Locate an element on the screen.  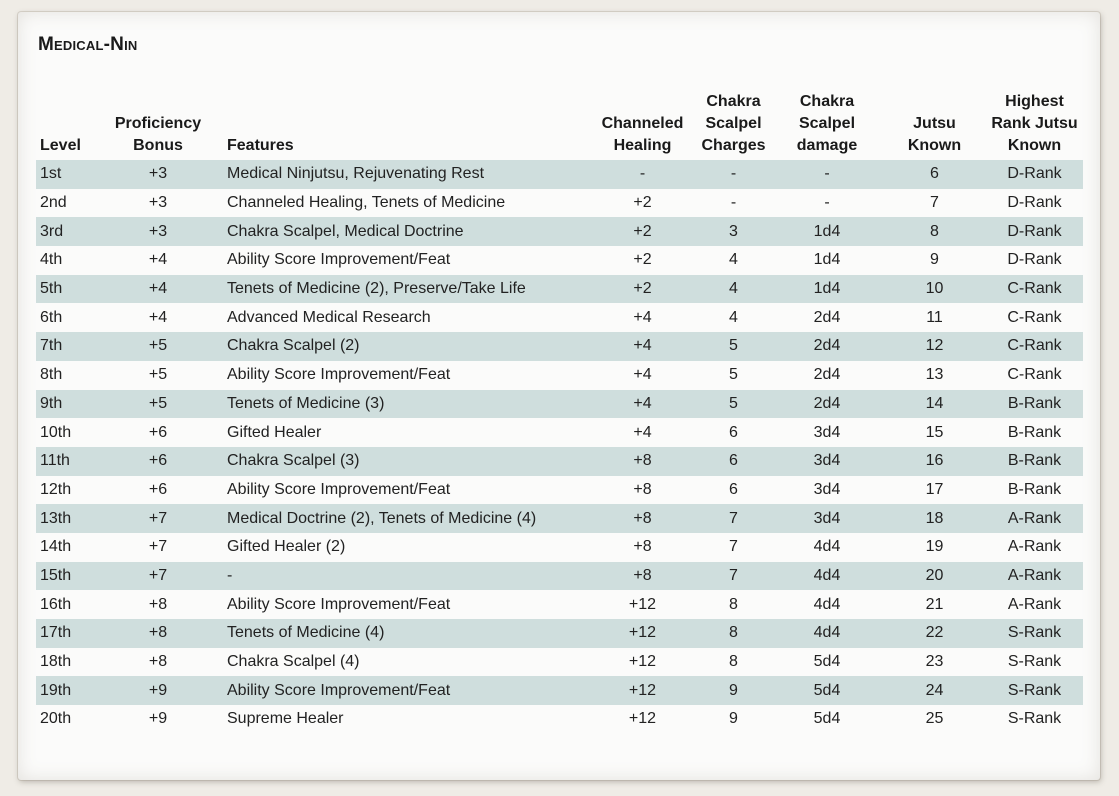
cell-jutsu-known: 12 is located at coordinates (934, 346).